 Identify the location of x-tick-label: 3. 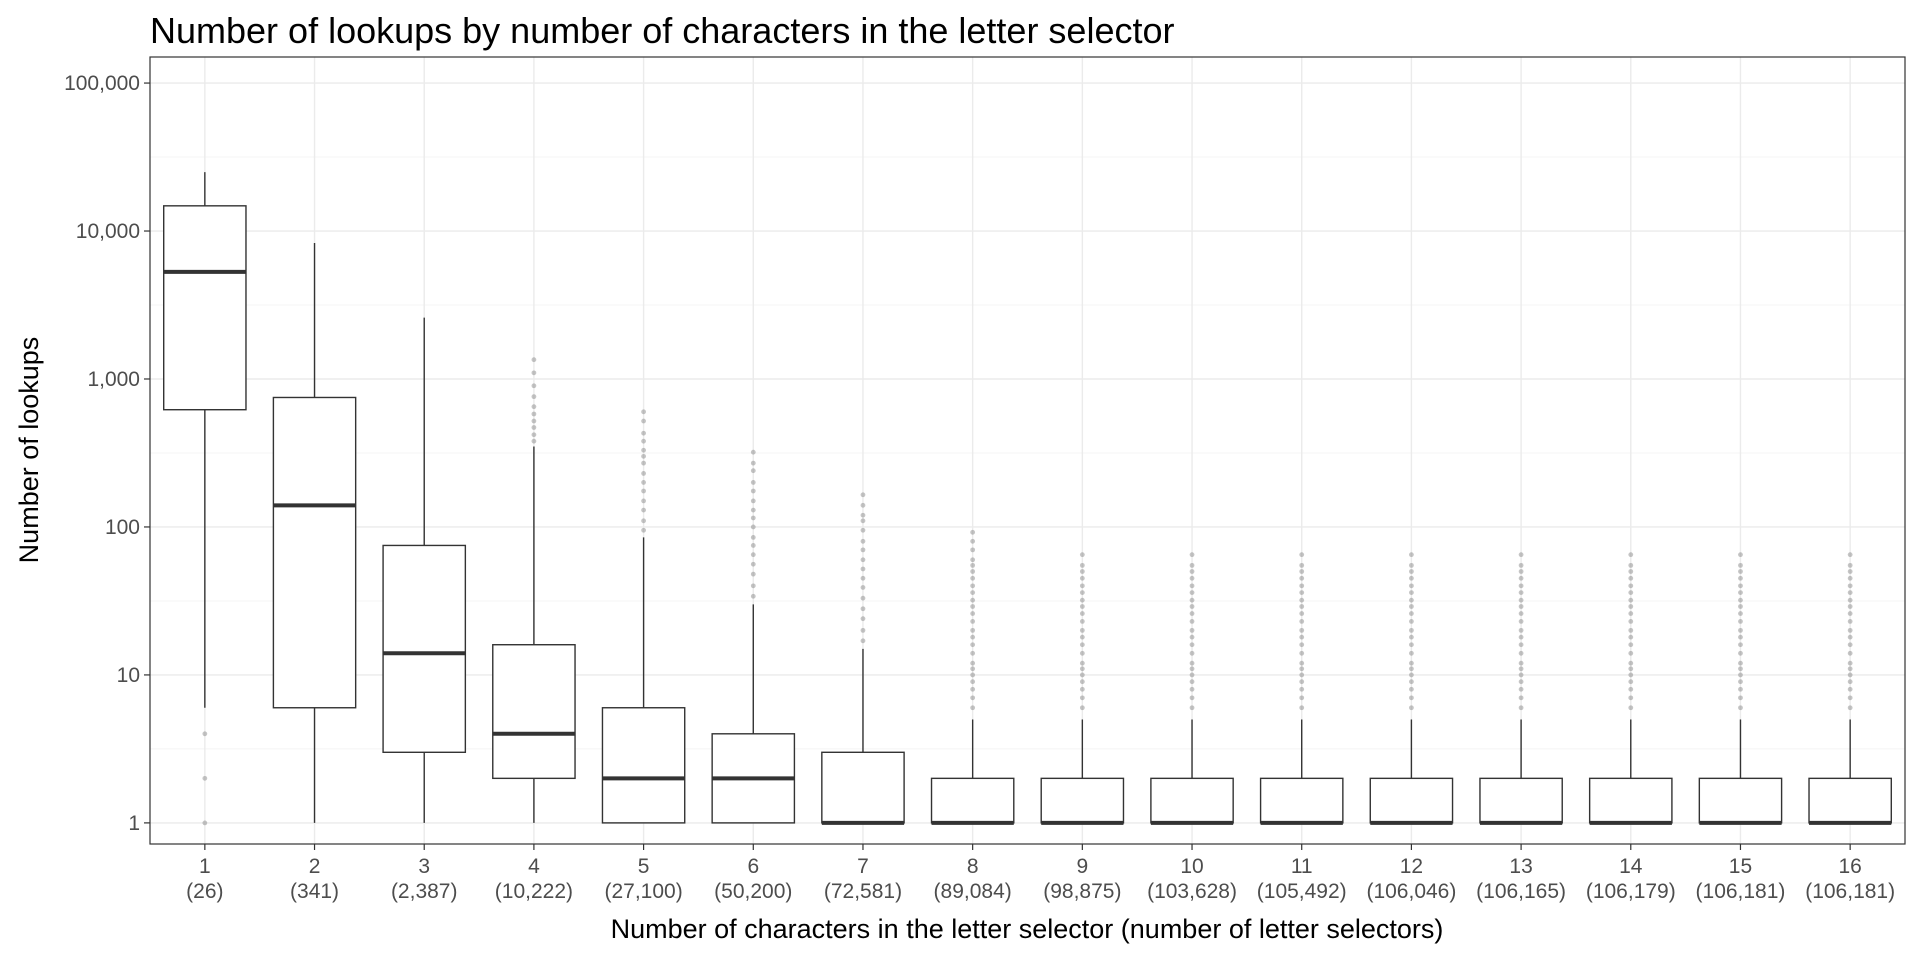
(424, 866).